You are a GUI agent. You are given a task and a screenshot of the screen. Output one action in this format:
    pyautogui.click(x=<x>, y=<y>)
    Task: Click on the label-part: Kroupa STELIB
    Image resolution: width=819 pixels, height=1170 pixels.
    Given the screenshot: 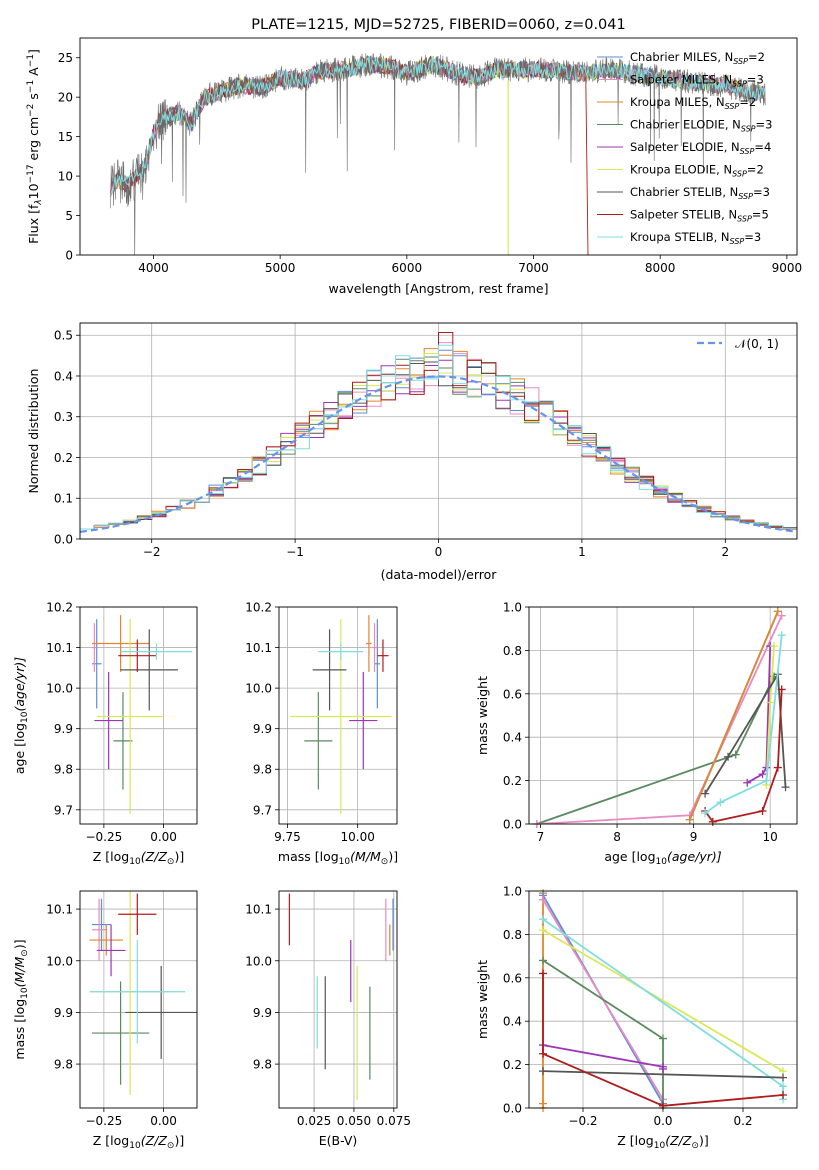 What is the action you would take?
    pyautogui.click(x=672, y=237)
    